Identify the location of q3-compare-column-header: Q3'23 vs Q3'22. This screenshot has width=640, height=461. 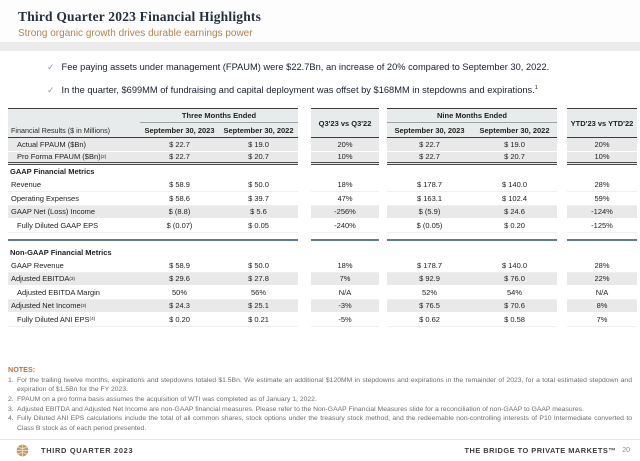
(345, 123).